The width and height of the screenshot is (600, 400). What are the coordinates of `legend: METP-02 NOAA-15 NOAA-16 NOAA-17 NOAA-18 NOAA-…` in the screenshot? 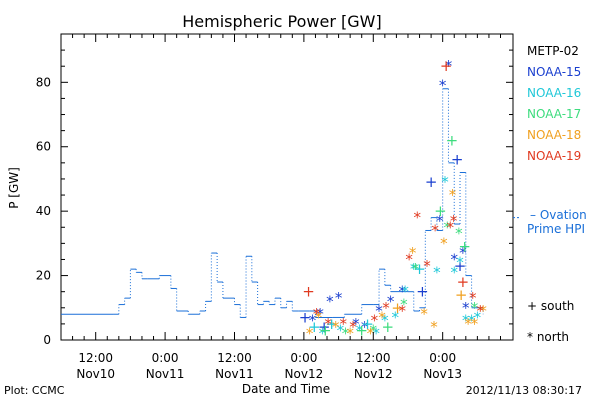 It's located at (554, 103).